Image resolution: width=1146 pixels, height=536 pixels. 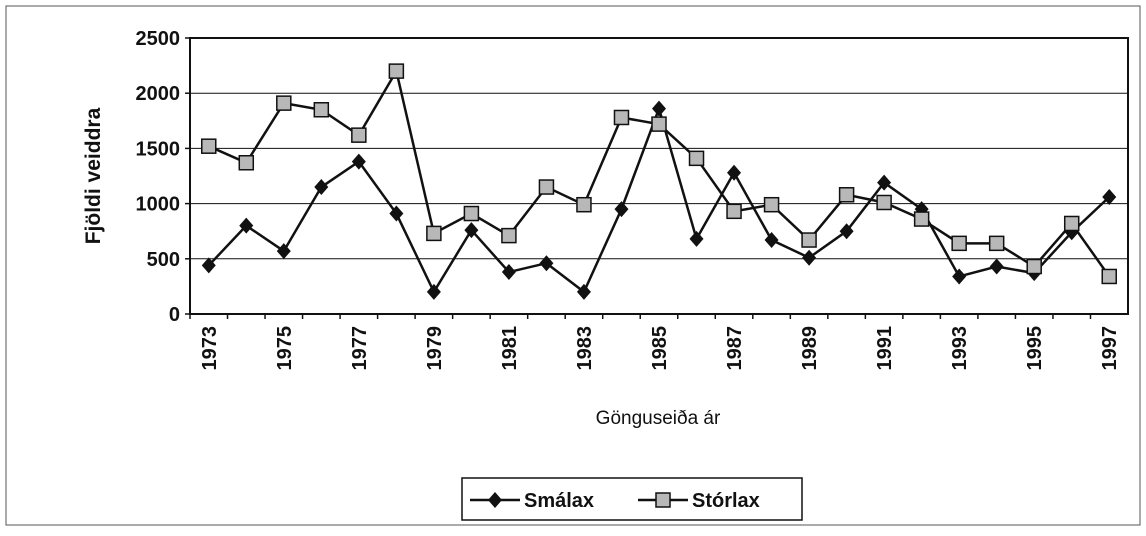 I want to click on y-tick-label: 500, so click(x=163, y=260).